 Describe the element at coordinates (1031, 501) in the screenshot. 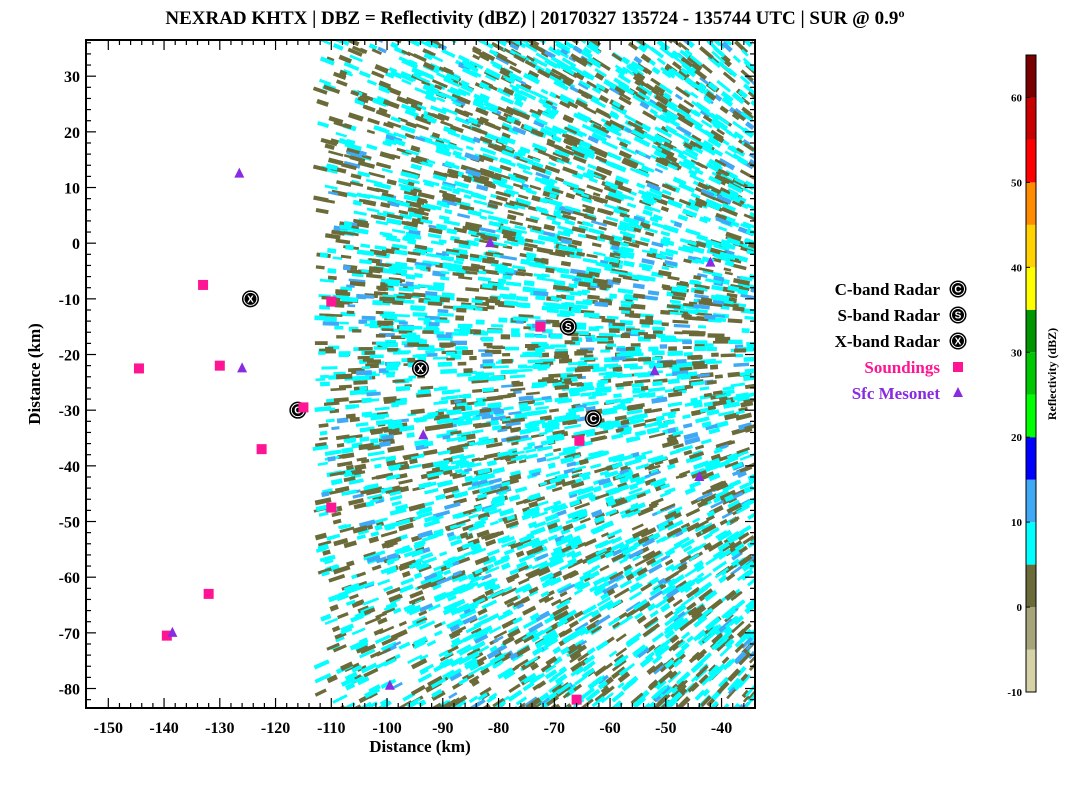

I see `colorbar-bin` at that location.